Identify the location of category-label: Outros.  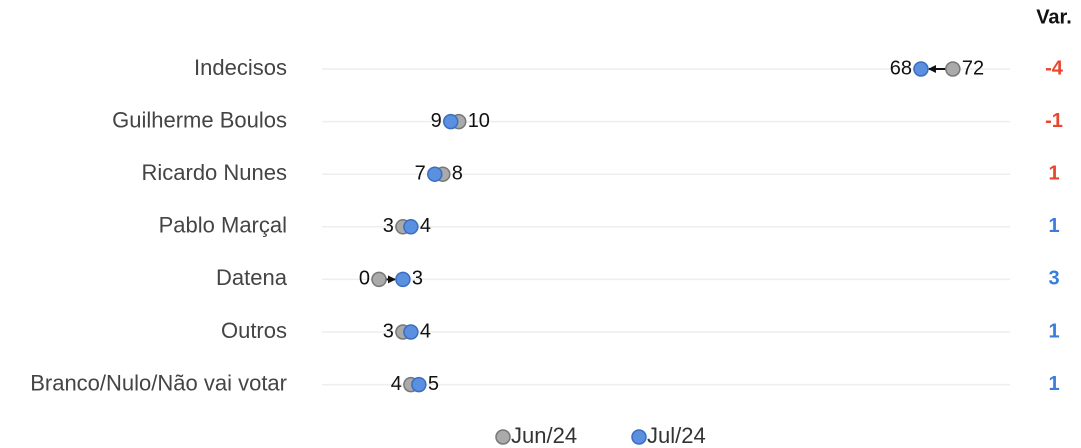
(254, 330).